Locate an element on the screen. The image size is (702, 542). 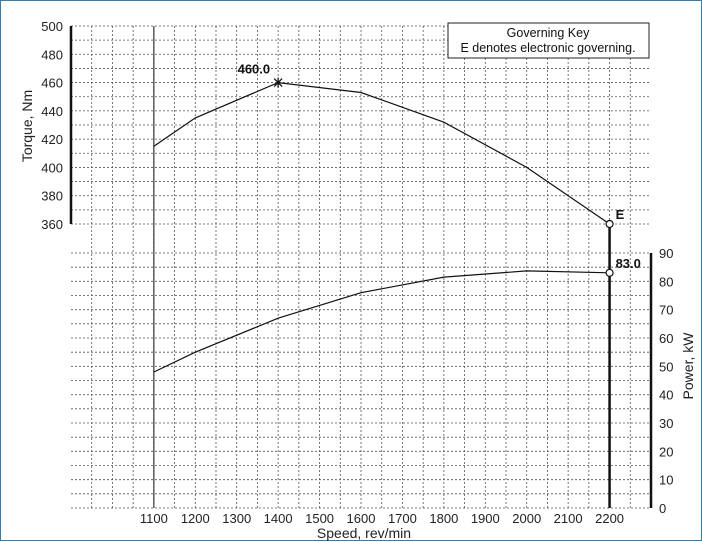
power-tick-label: 20 is located at coordinates (666, 451).